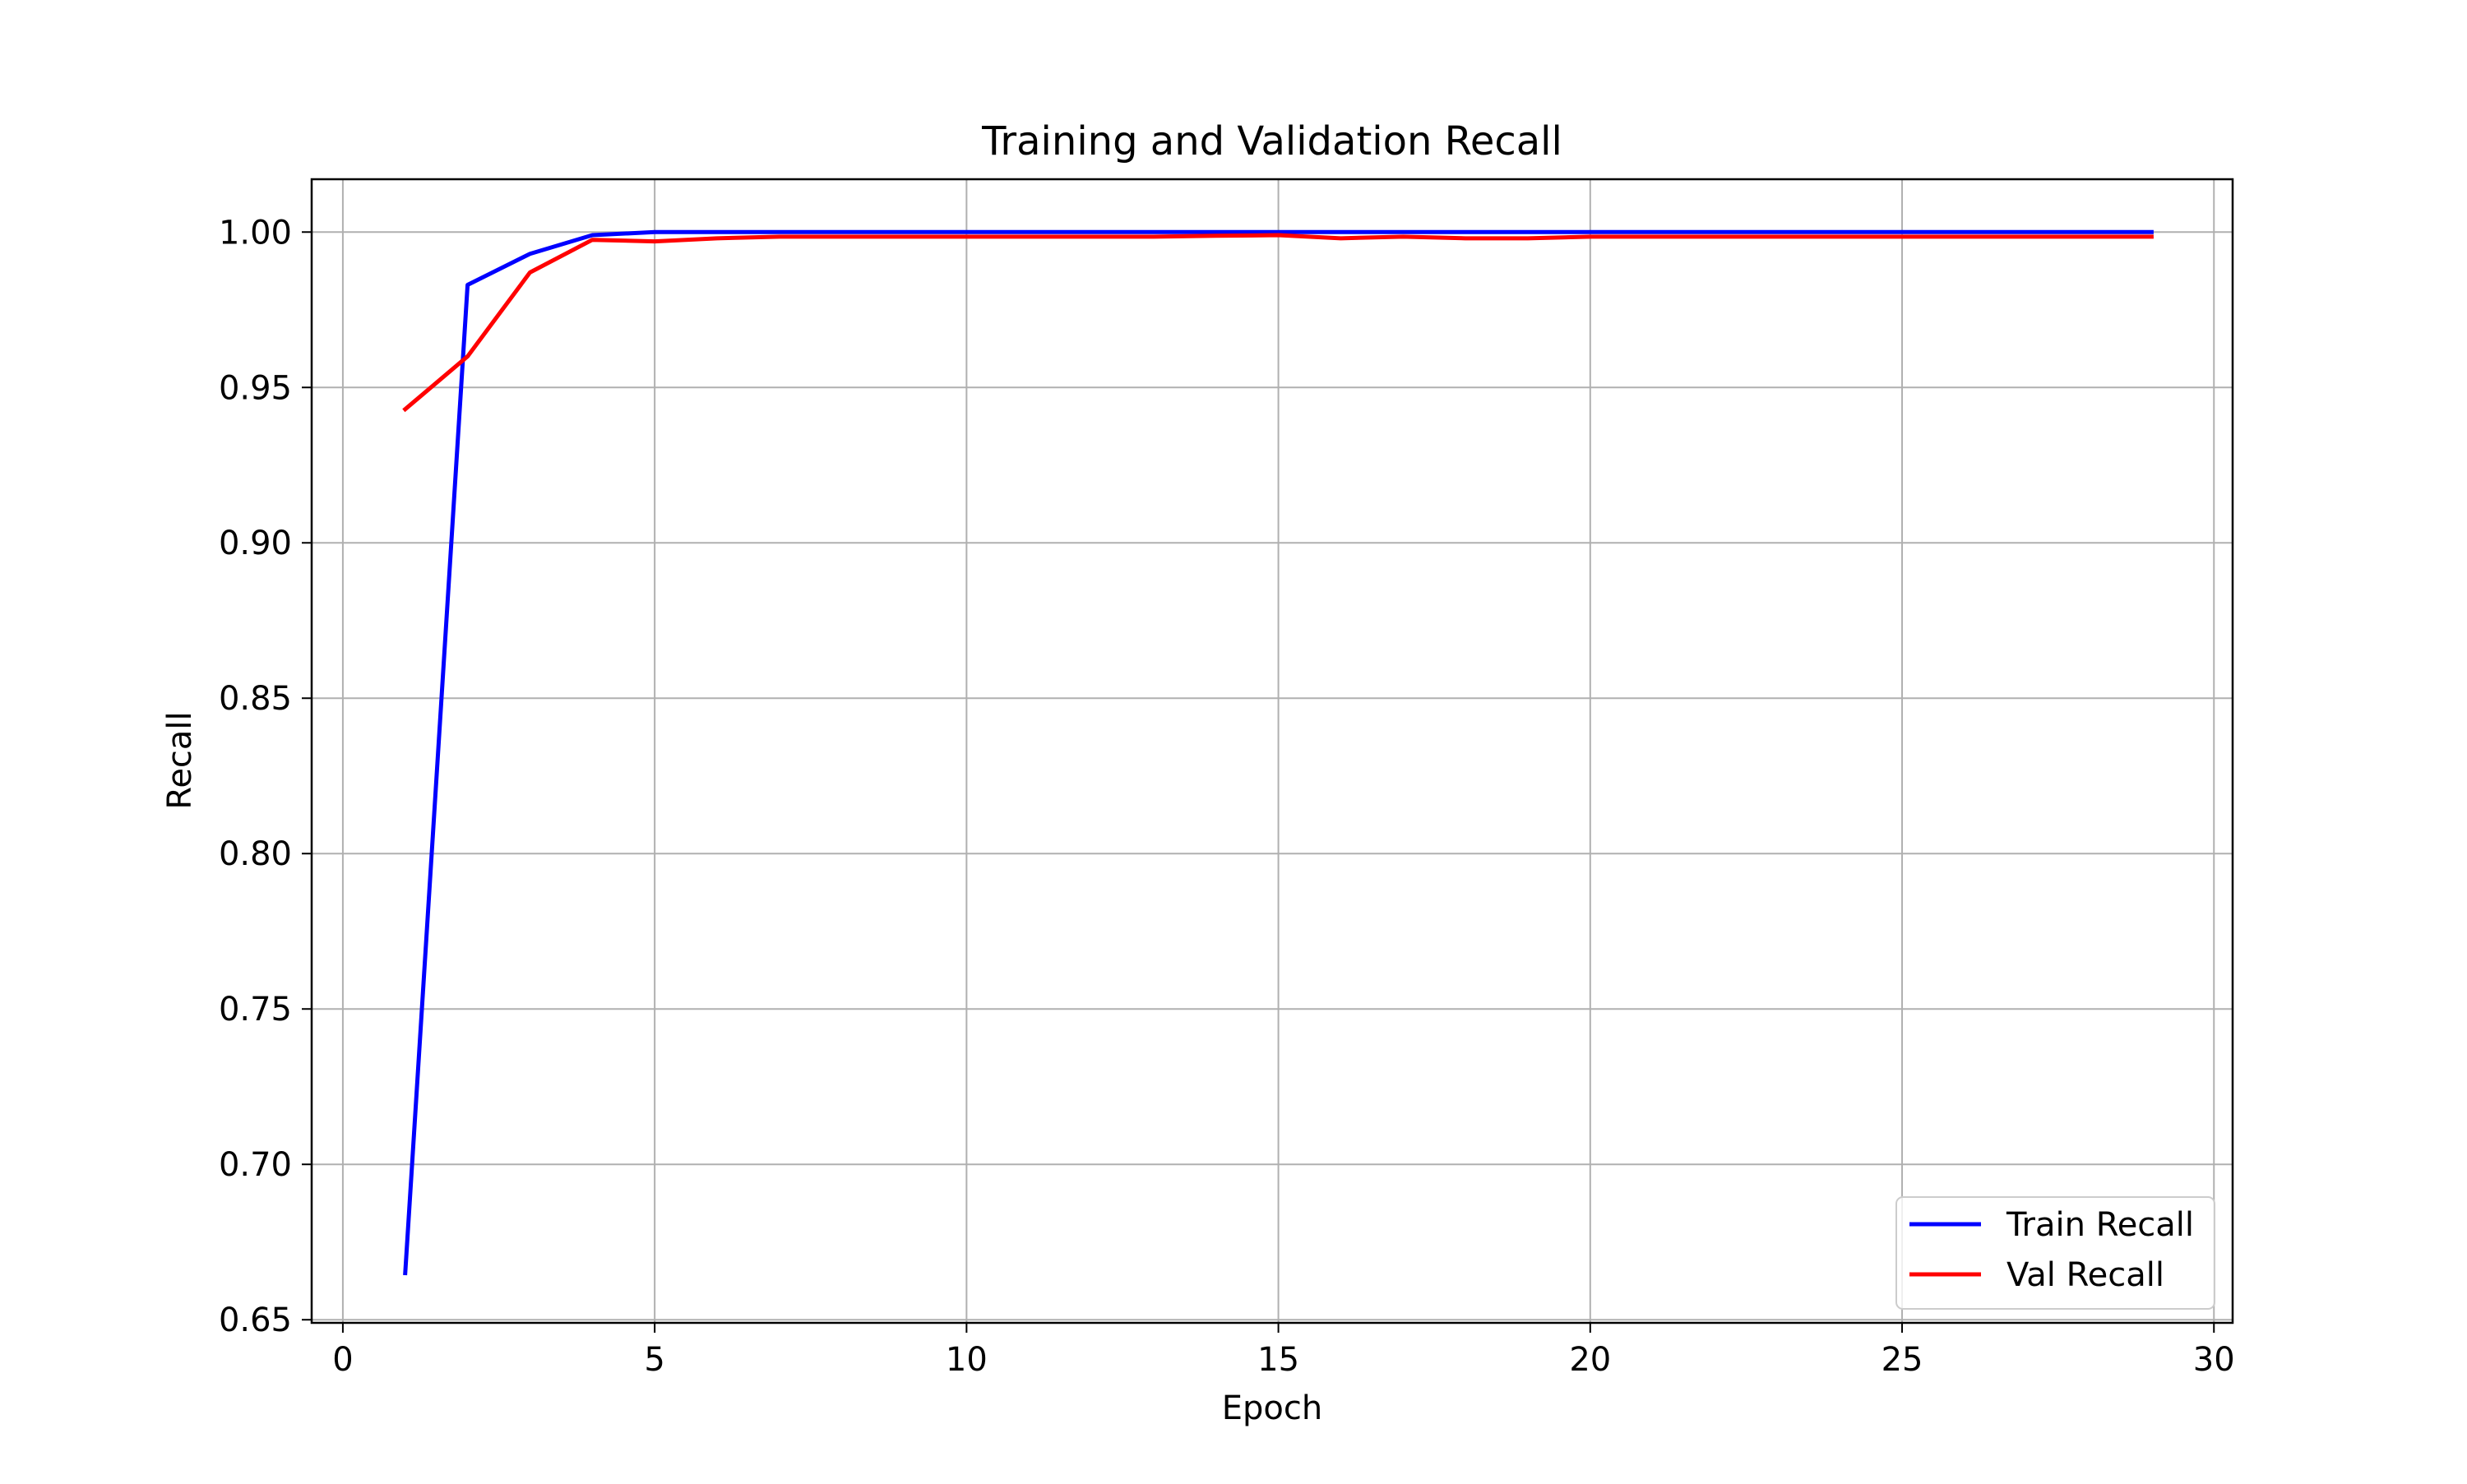 The height and width of the screenshot is (1484, 2467). Describe the element at coordinates (1271, 141) in the screenshot. I see `chart-title: Training and Validation Recall` at that location.